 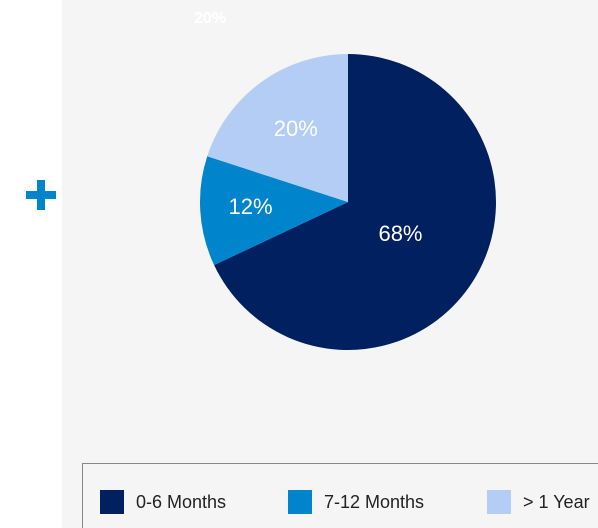 I want to click on plus-icon, so click(x=41, y=195).